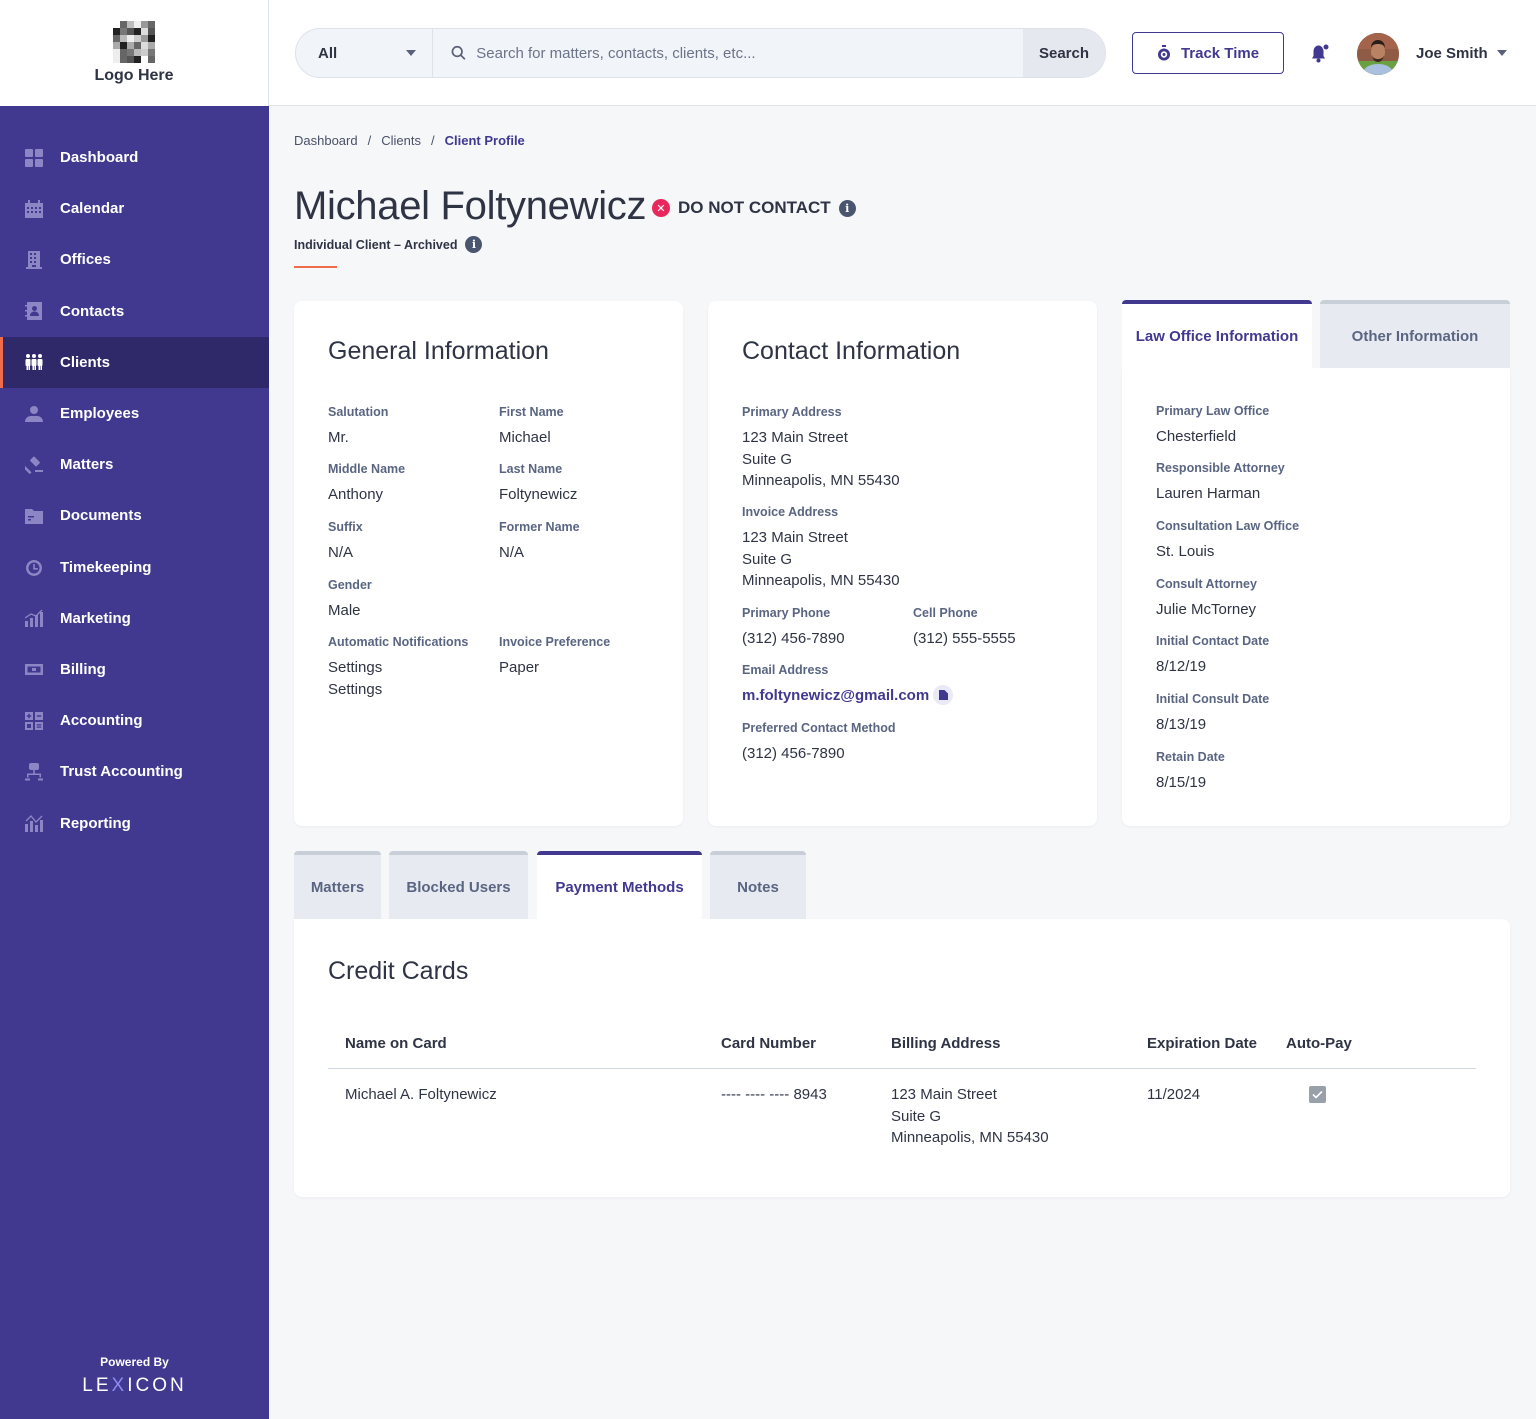 This screenshot has width=1536, height=1419. Describe the element at coordinates (458, 885) in the screenshot. I see `tab-blocked-users: Blocked Users` at that location.